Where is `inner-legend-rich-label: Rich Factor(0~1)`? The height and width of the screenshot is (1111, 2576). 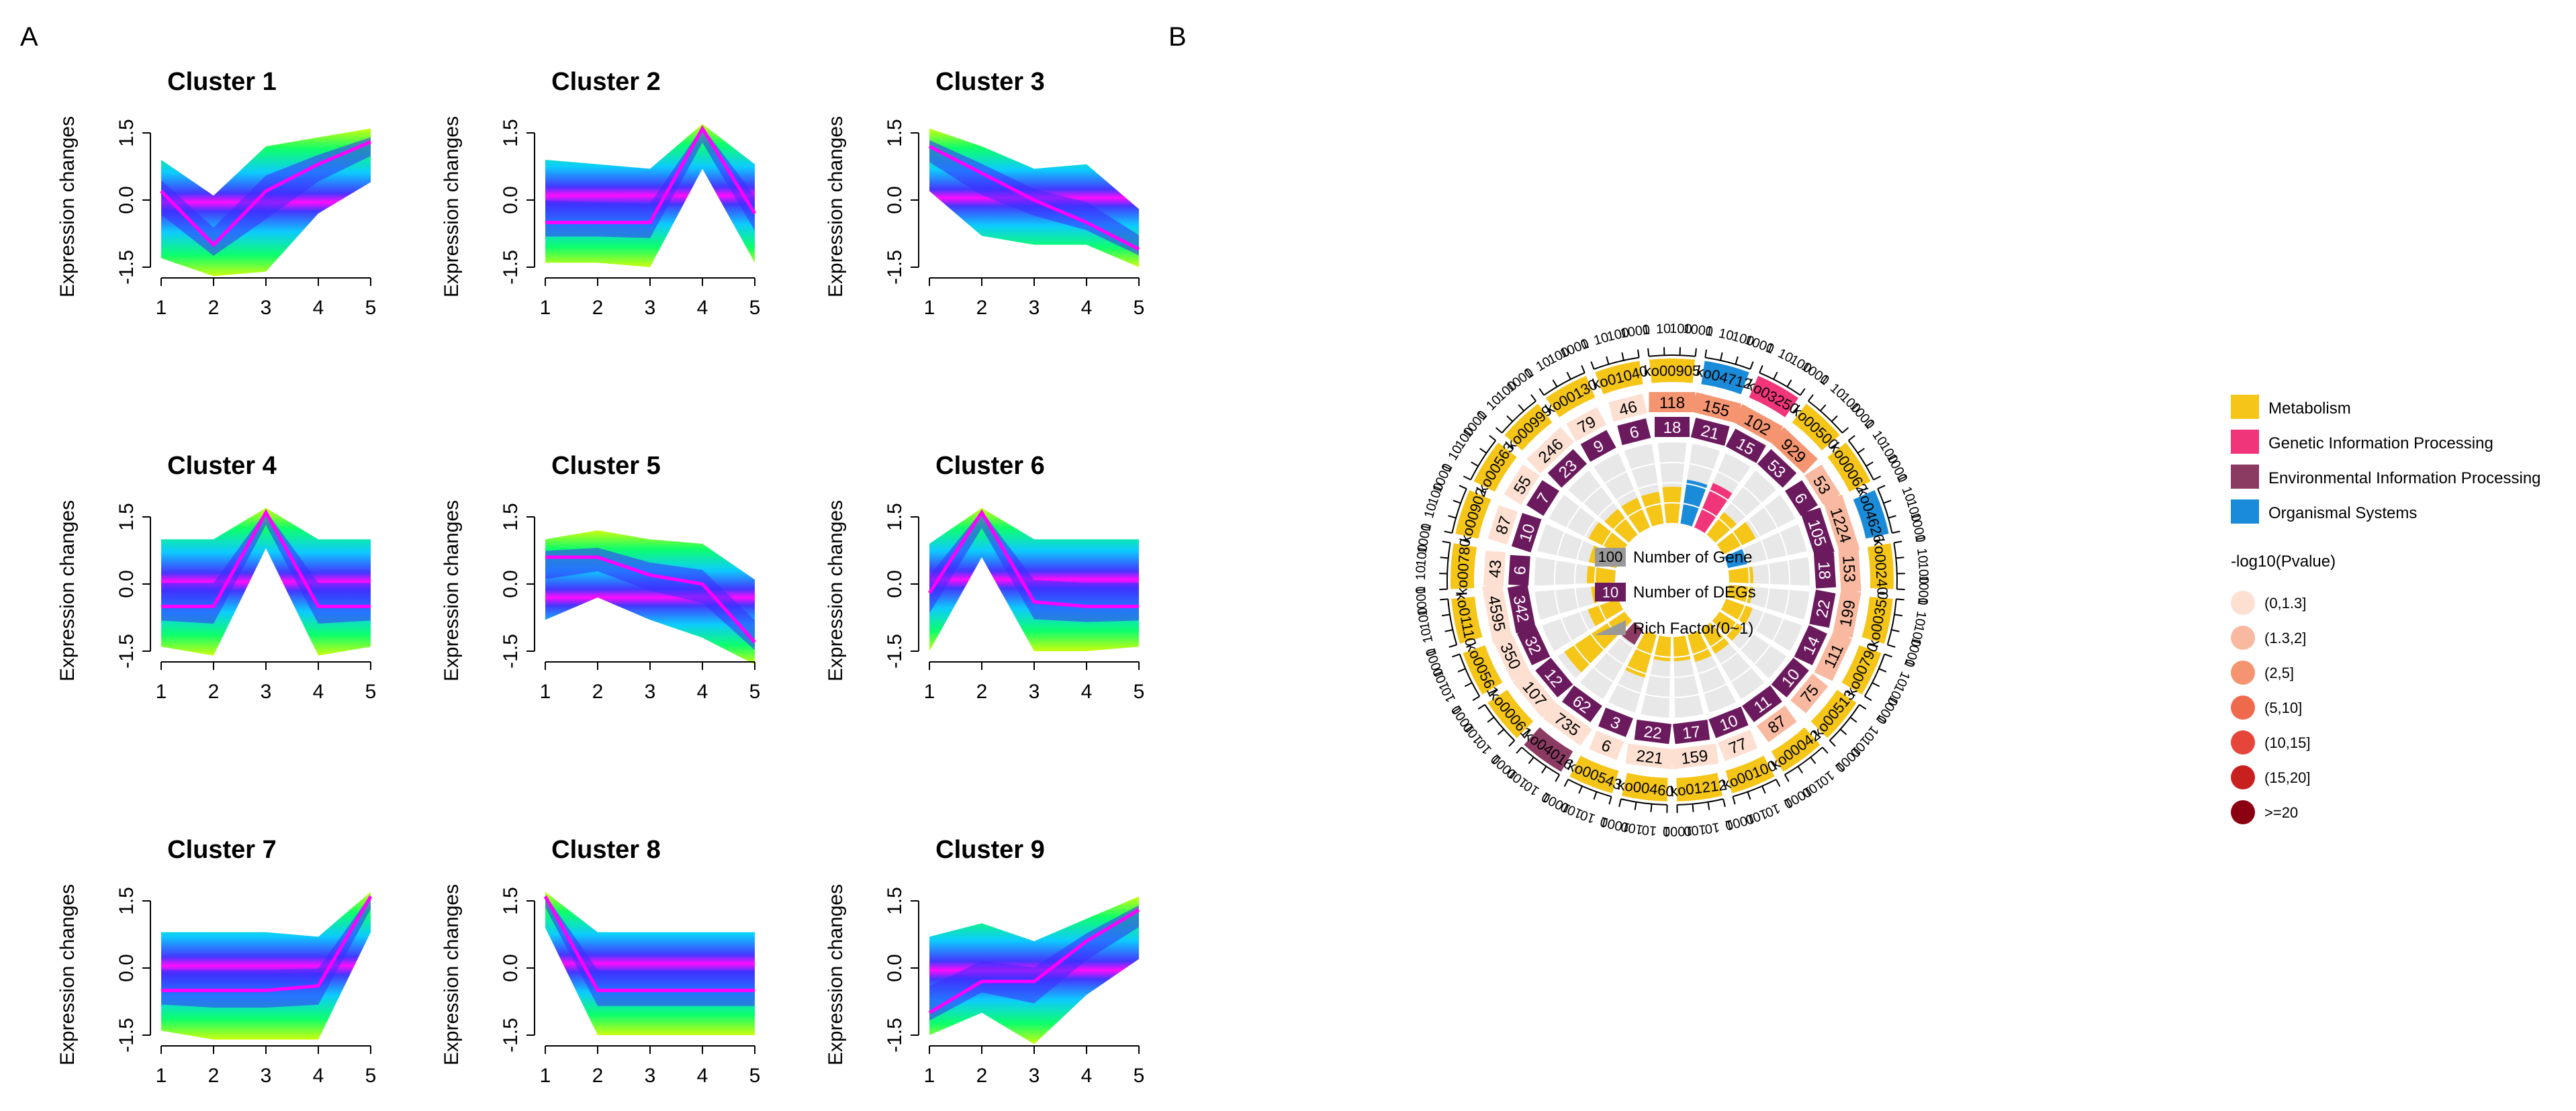 inner-legend-rich-label: Rich Factor(0~1) is located at coordinates (1693, 629).